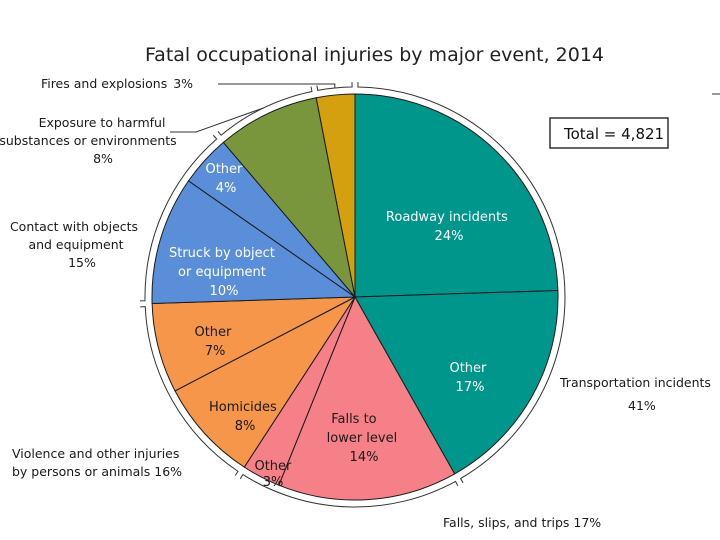 This screenshot has height=540, width=720. Describe the element at coordinates (522, 522) in the screenshot. I see `label-falls-slips-trips: Falls, slips, and trips 17%` at that location.